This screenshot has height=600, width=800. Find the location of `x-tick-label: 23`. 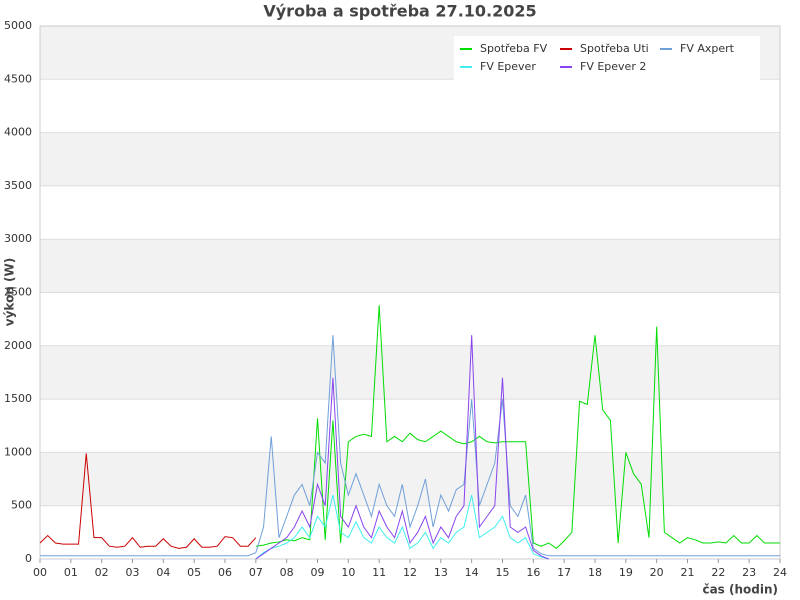

x-tick-label: 23 is located at coordinates (749, 572).